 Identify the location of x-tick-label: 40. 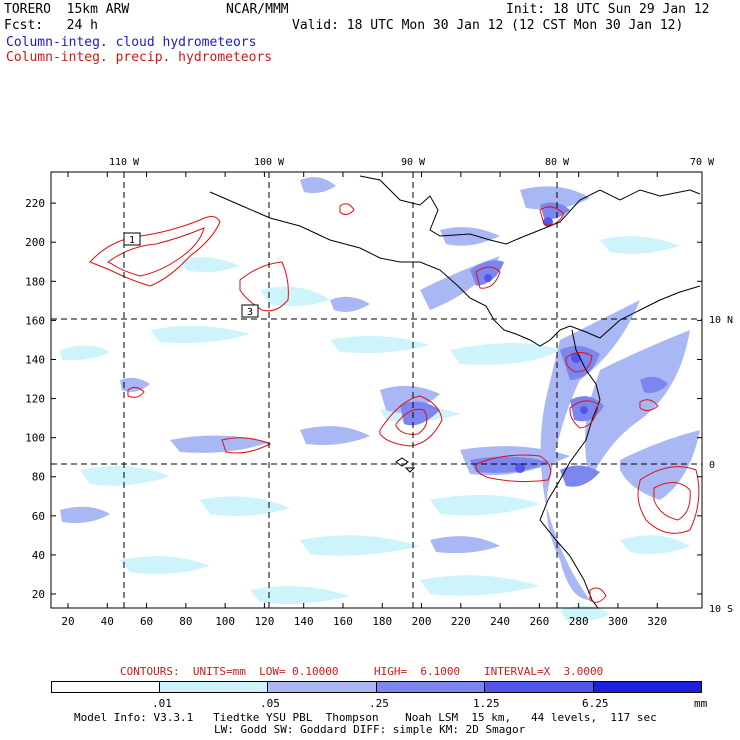
(107, 621).